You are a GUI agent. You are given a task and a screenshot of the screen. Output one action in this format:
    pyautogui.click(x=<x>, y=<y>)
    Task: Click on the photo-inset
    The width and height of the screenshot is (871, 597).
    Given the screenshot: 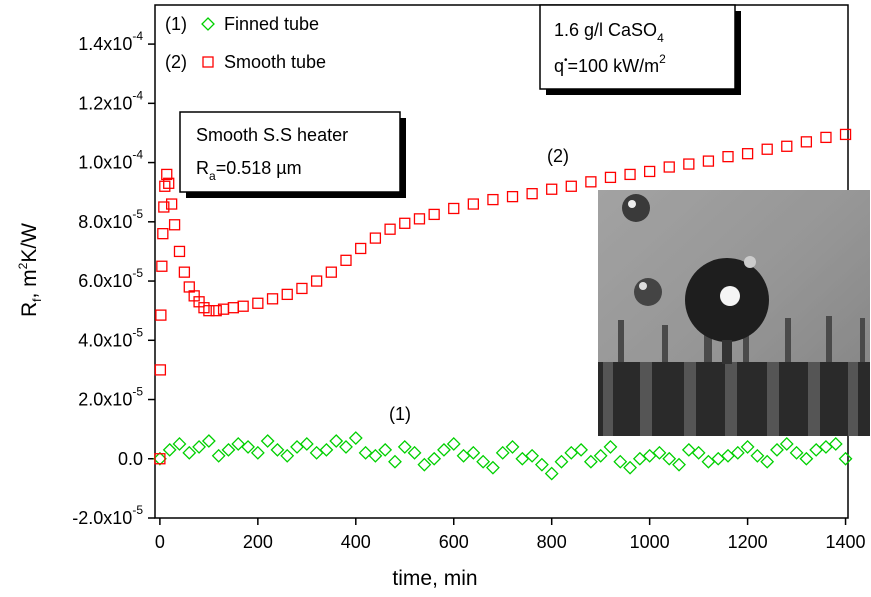 What is the action you would take?
    pyautogui.click(x=734, y=313)
    